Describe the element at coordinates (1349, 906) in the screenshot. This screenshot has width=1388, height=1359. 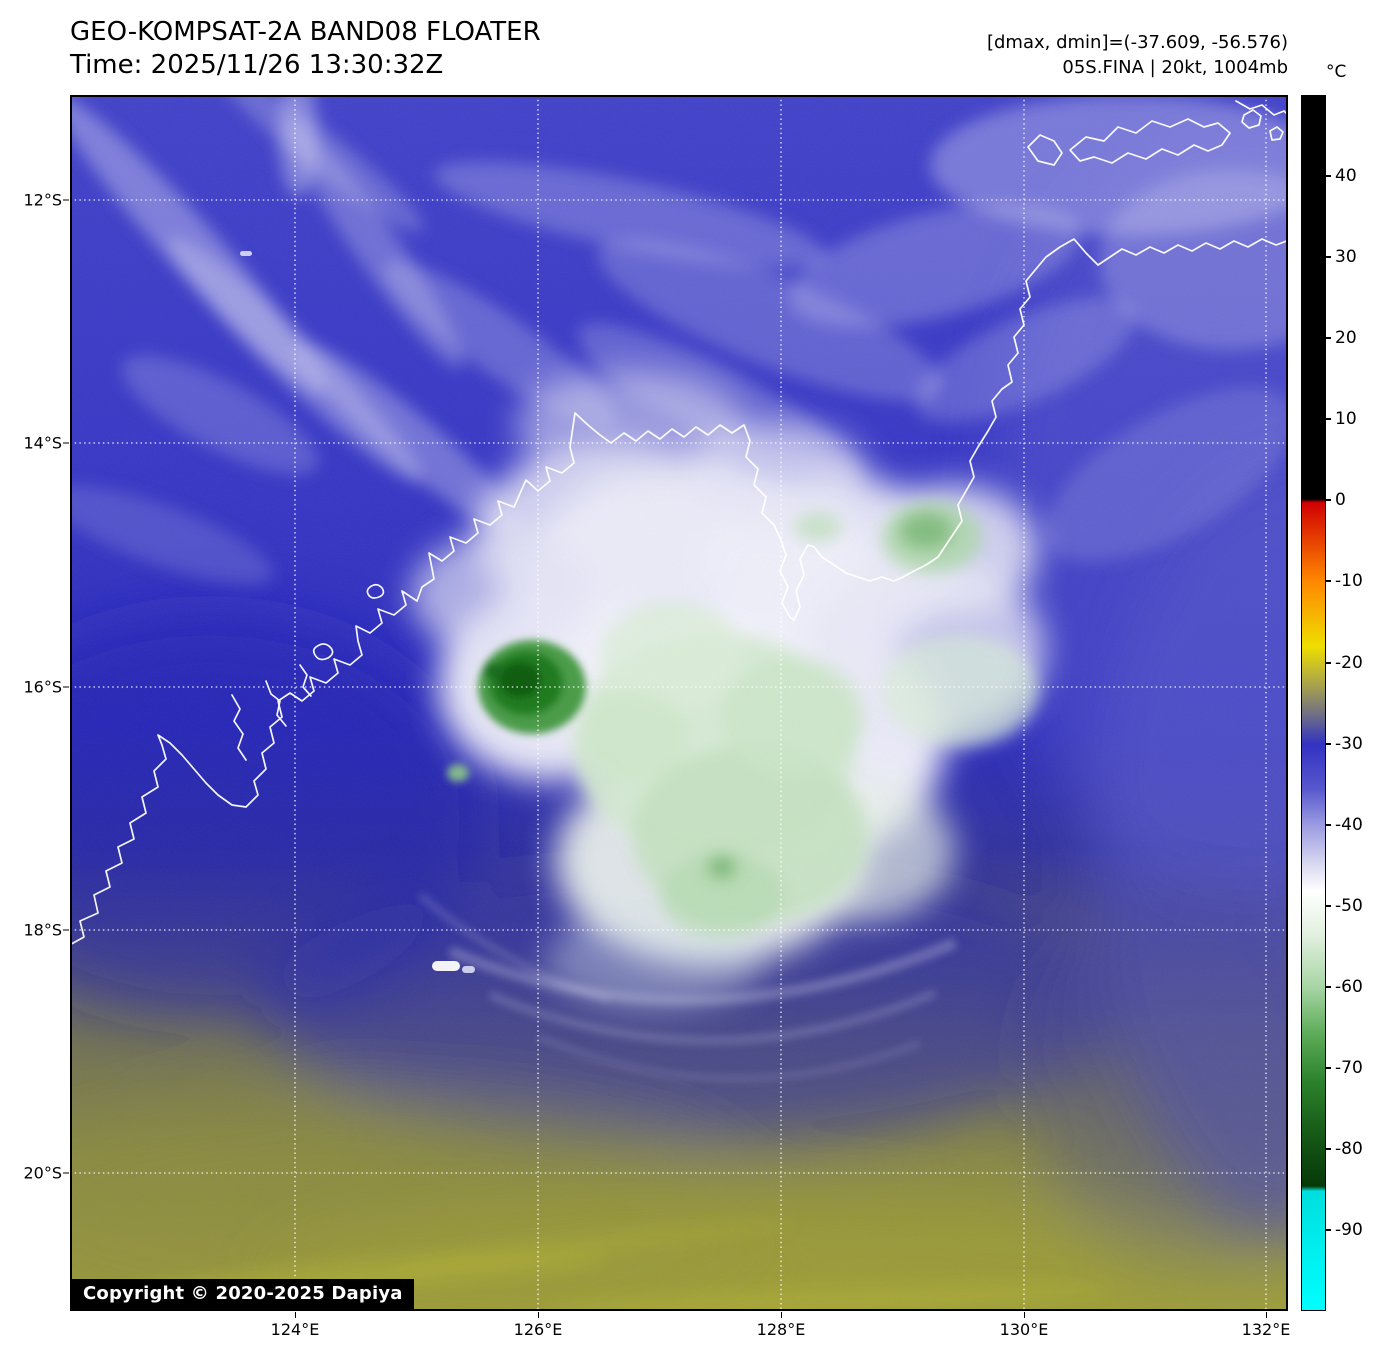
I see `colorbar-tick-label: -50` at that location.